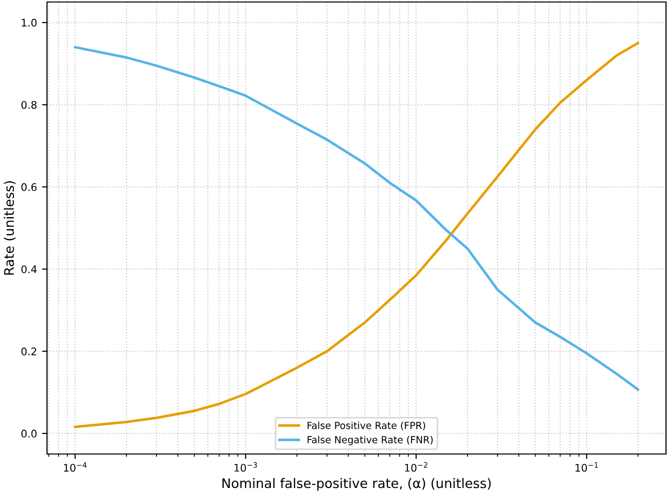 This screenshot has height=494, width=669. I want to click on y-axis-title: Rate (unitless), so click(10, 228).